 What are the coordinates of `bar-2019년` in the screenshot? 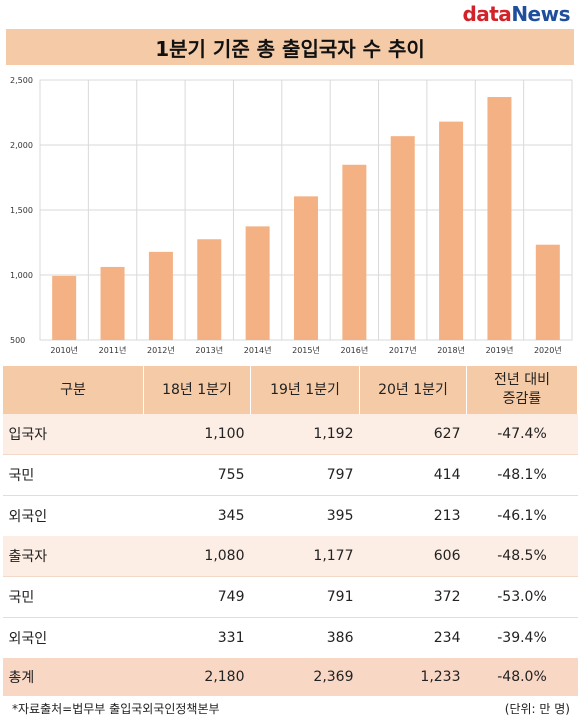 It's located at (499, 218).